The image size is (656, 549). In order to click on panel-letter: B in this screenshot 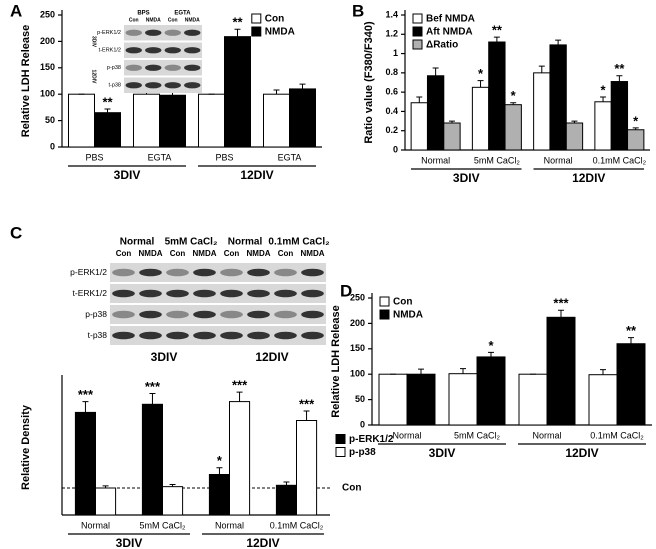, I will do `click(358, 10)`.